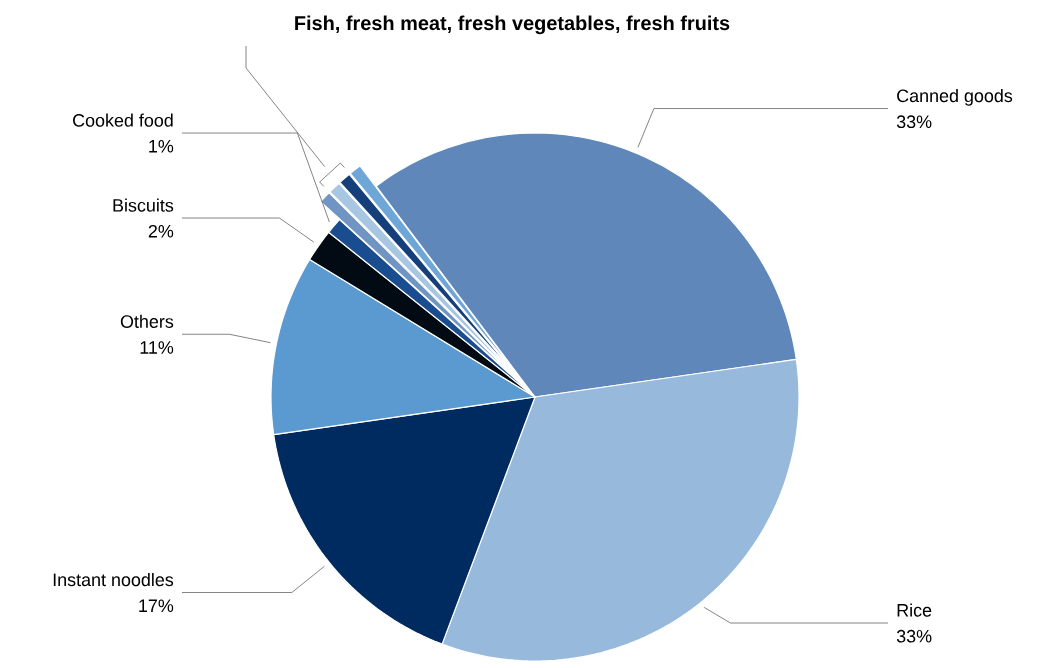 This screenshot has width=1056, height=668. Describe the element at coordinates (955, 97) in the screenshot. I see `slice-label: Canned goods` at that location.